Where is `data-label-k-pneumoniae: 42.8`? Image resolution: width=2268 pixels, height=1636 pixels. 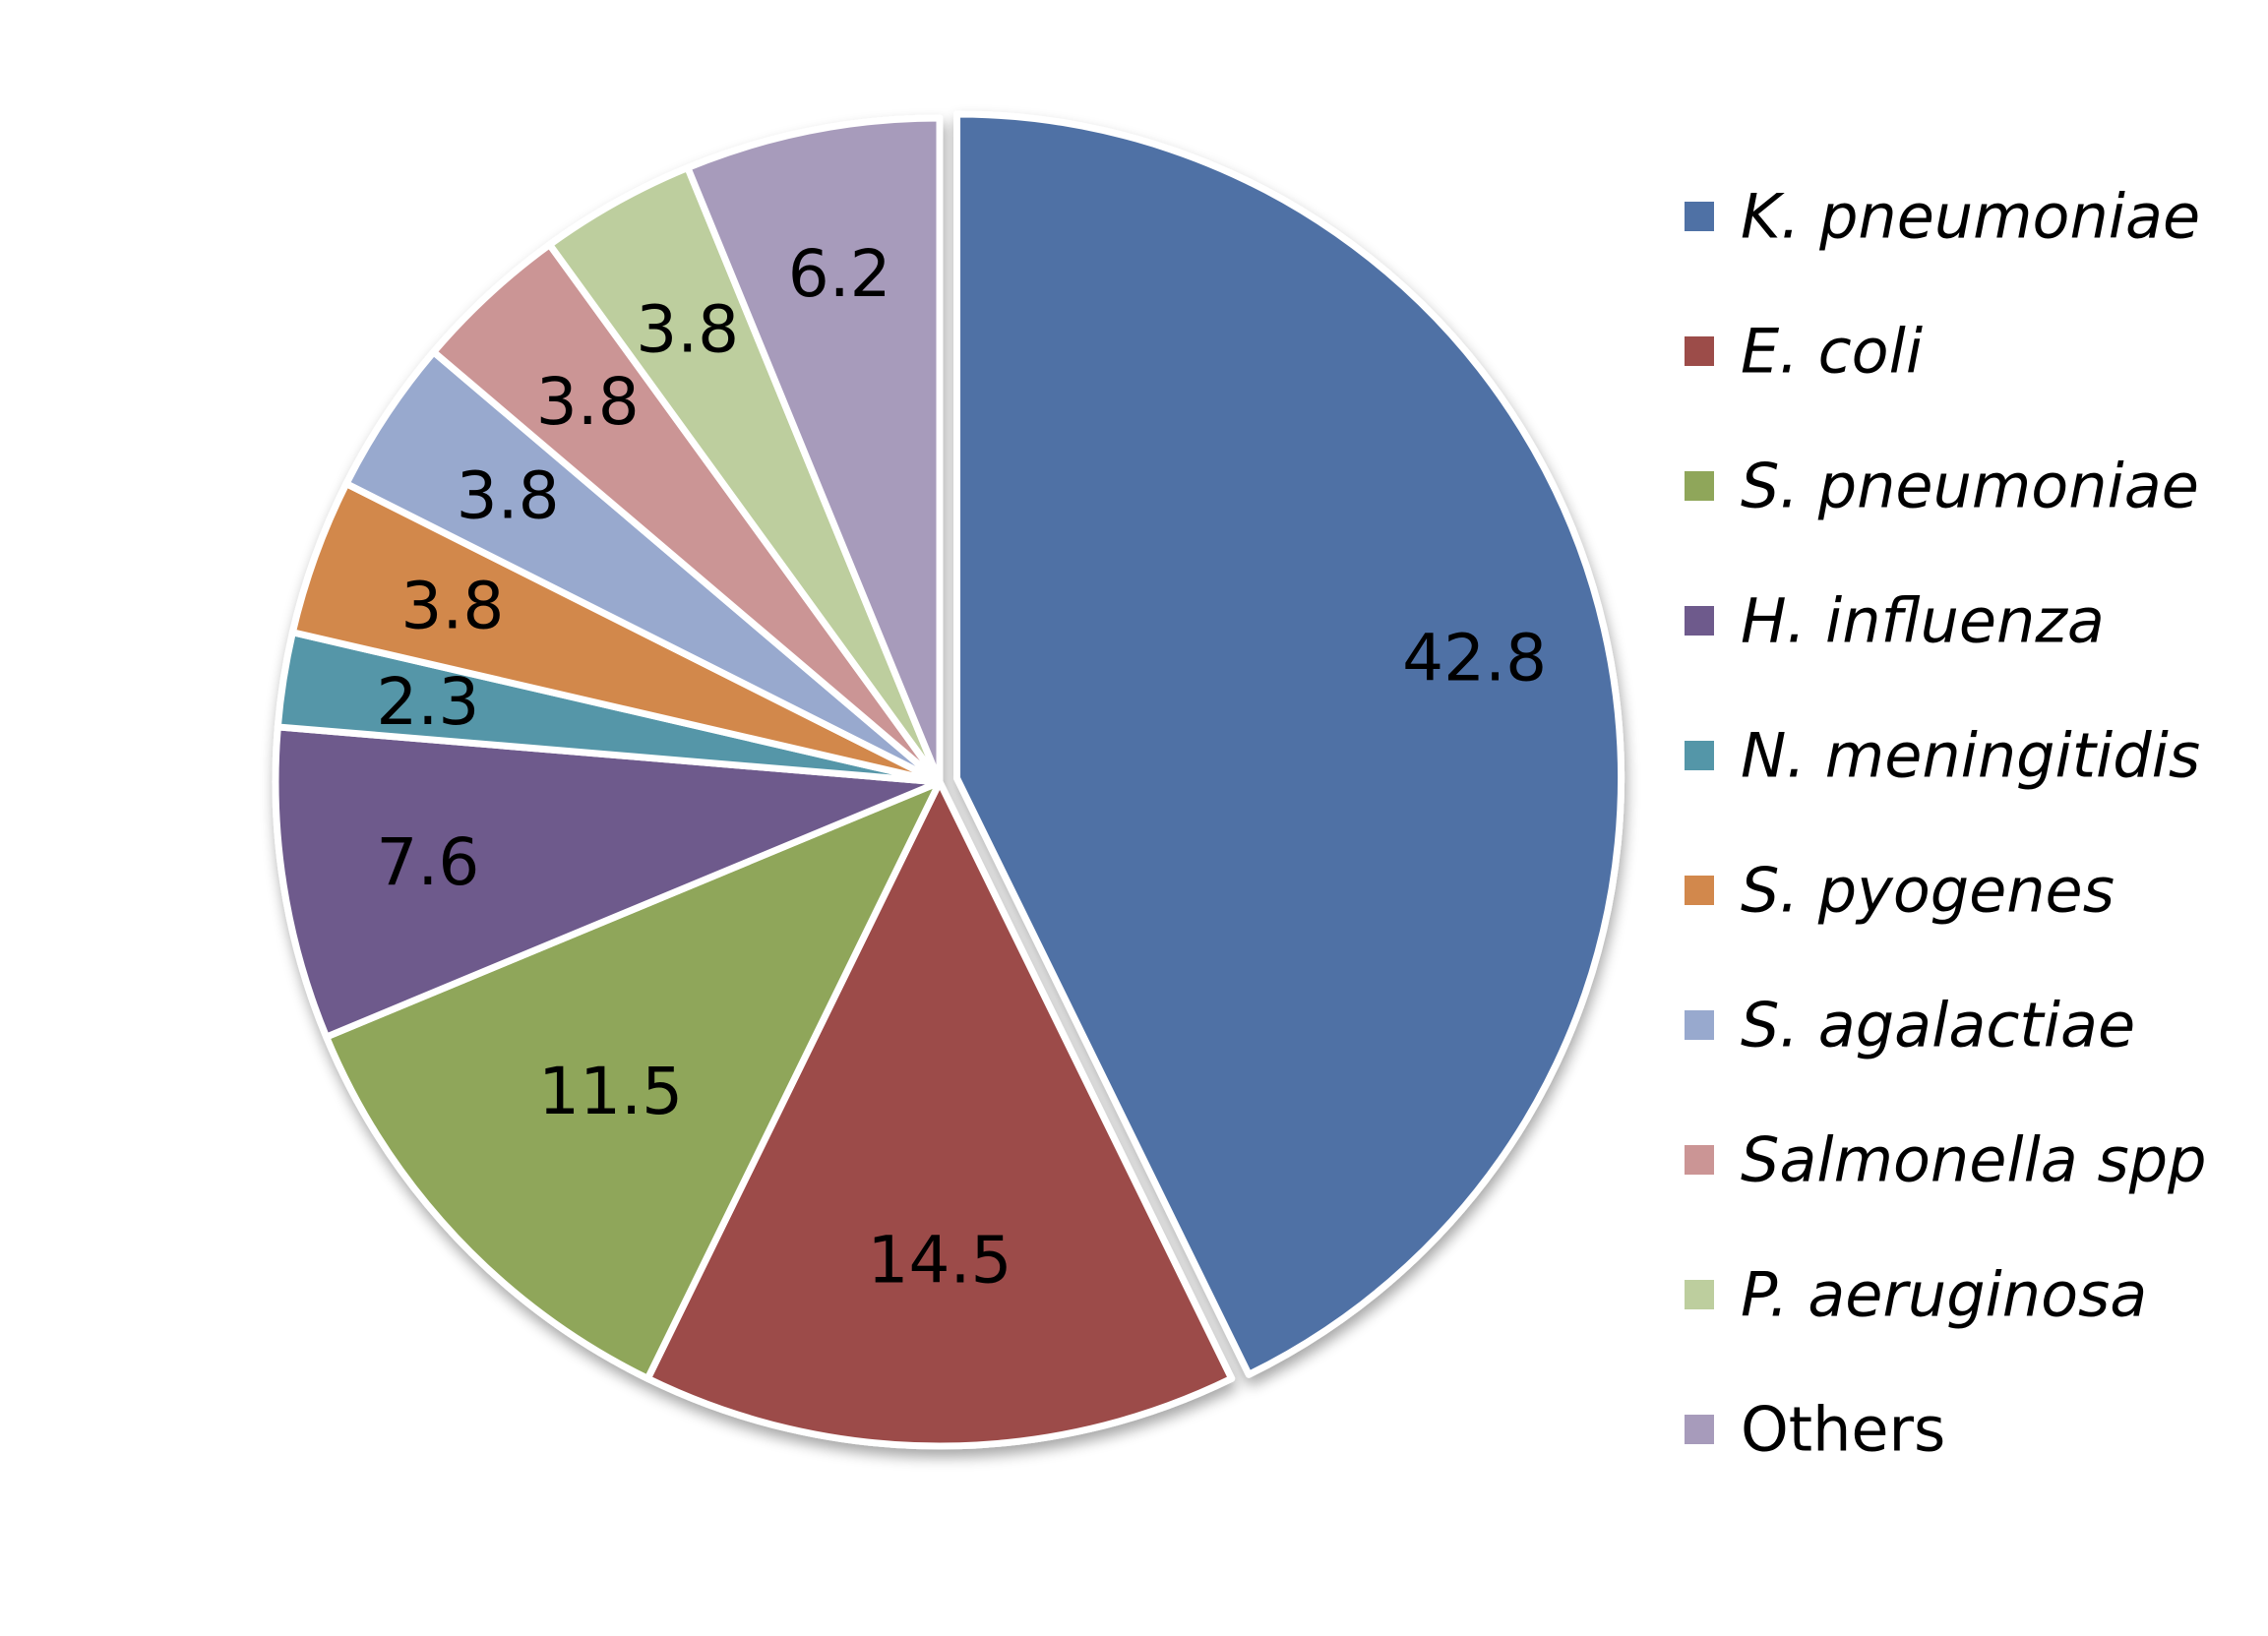
data-label-k-pneumoniae: 42.8 is located at coordinates (1475, 659).